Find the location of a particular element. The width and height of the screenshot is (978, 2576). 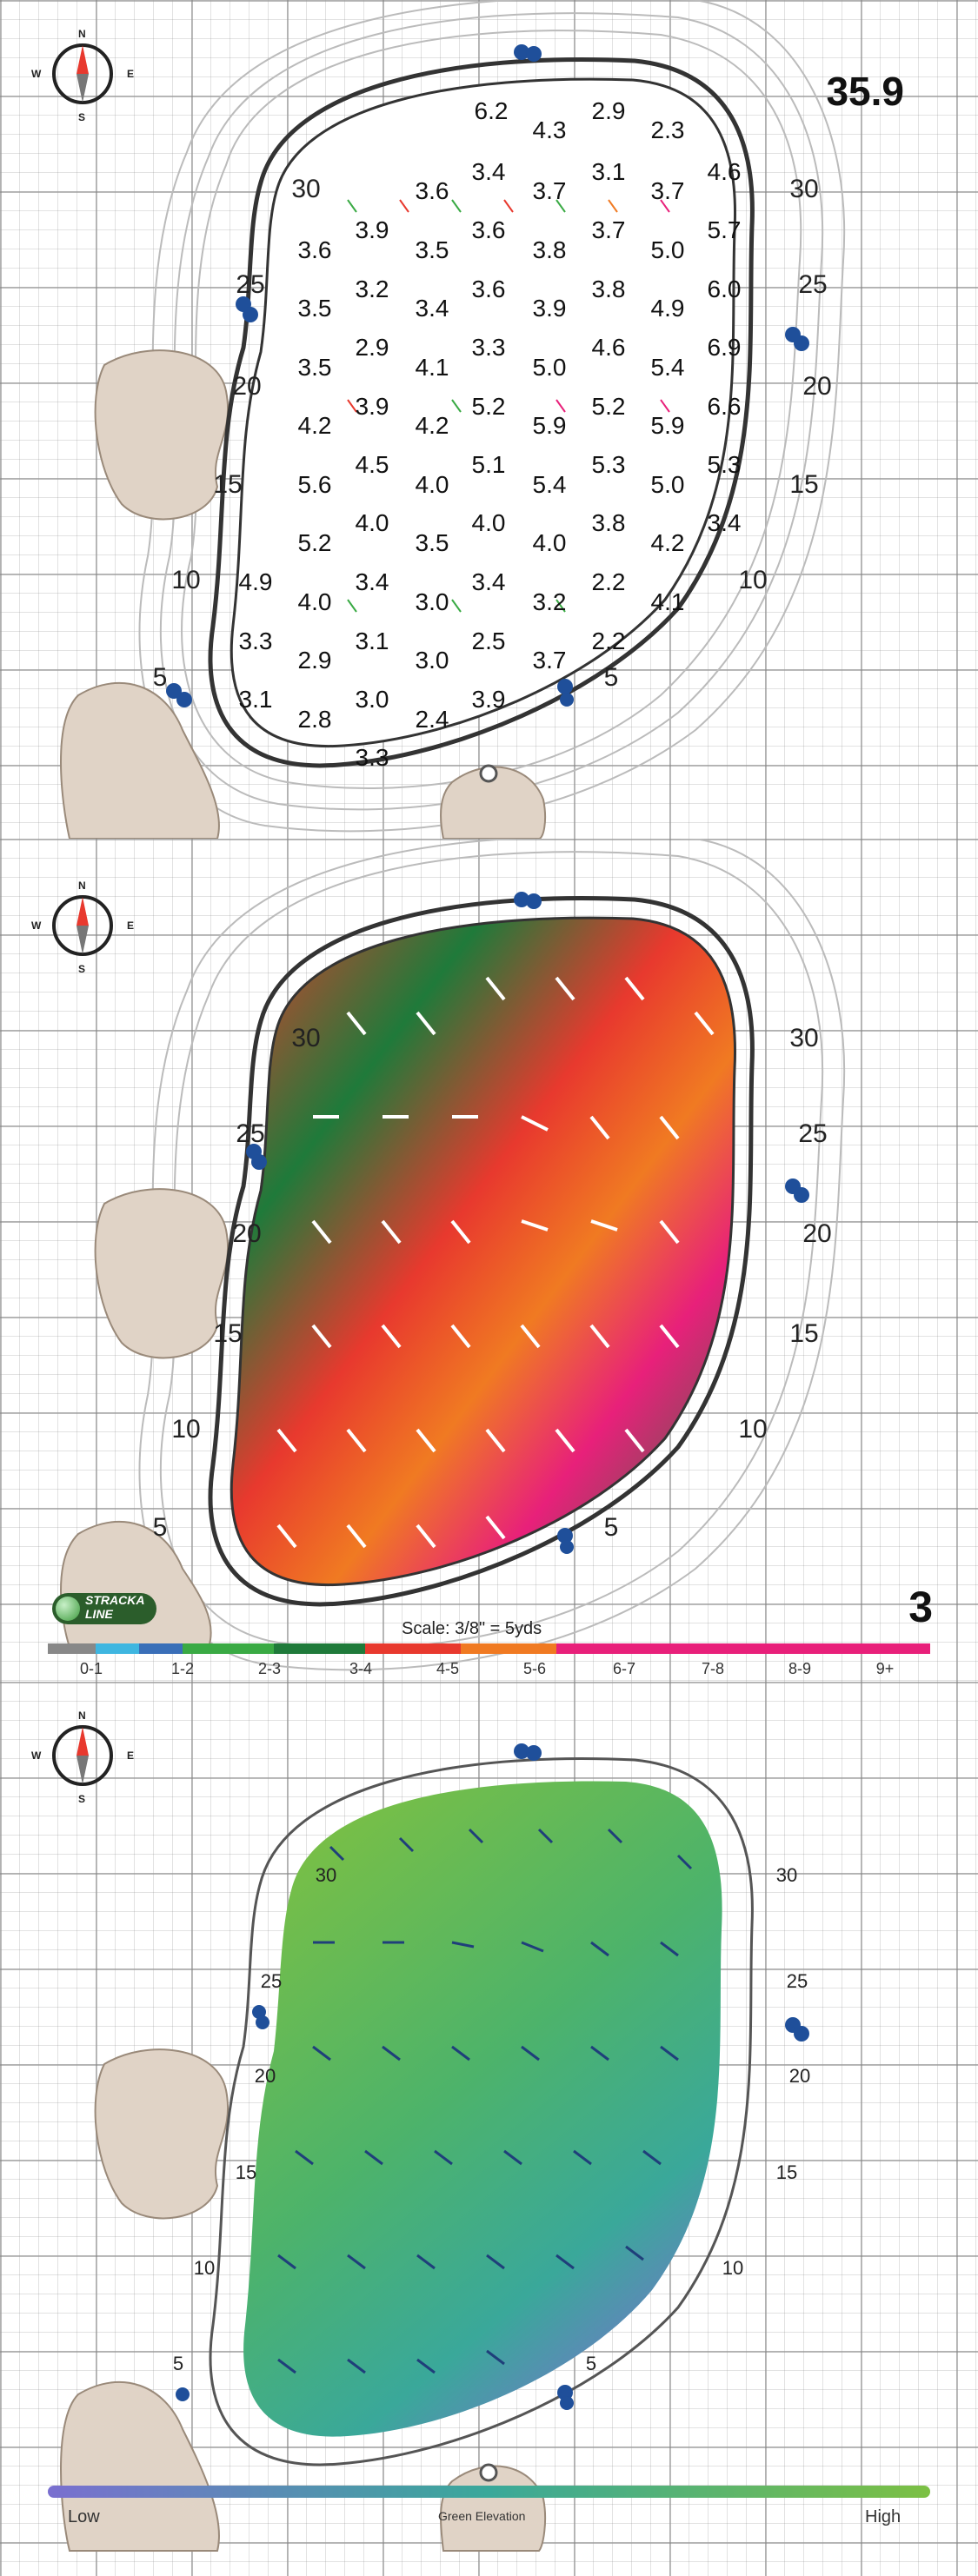

slope-value: 5.2 is located at coordinates (314, 542).